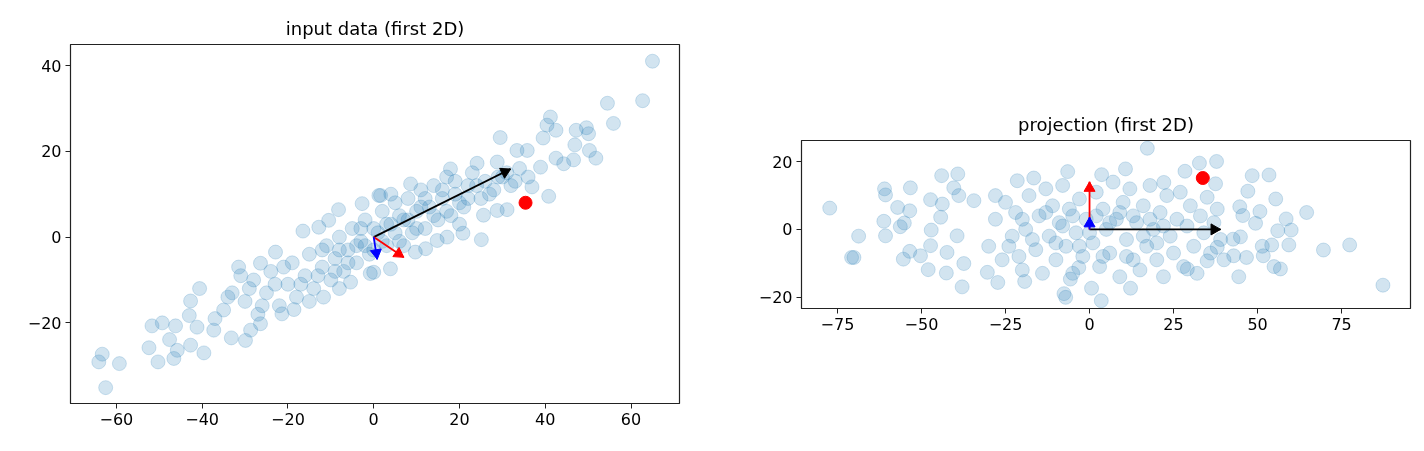 The image size is (1424, 451). Describe the element at coordinates (375, 28) in the screenshot. I see `chart-title: input data (first 2D)` at that location.